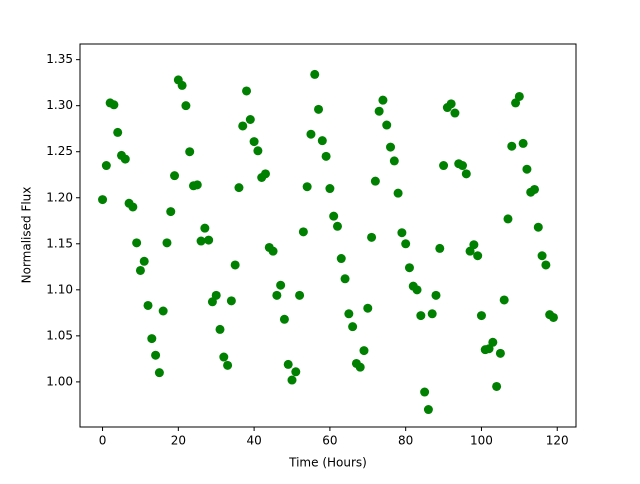  Describe the element at coordinates (59, 243) in the screenshot. I see `y-tick-label: 1.15` at that location.